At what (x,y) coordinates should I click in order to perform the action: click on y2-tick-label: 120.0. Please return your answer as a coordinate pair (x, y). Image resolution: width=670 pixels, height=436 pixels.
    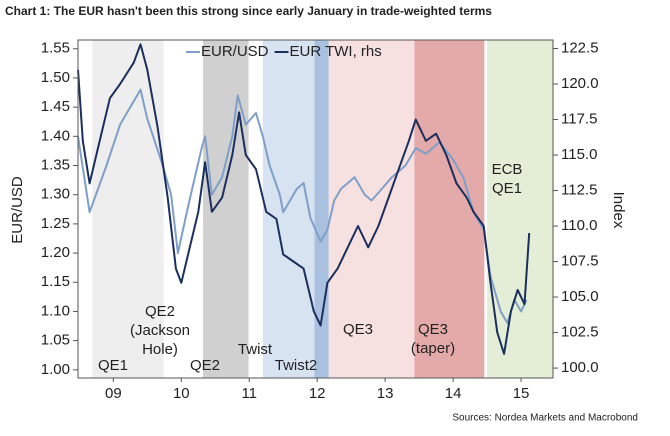
    Looking at the image, I should click on (580, 83).